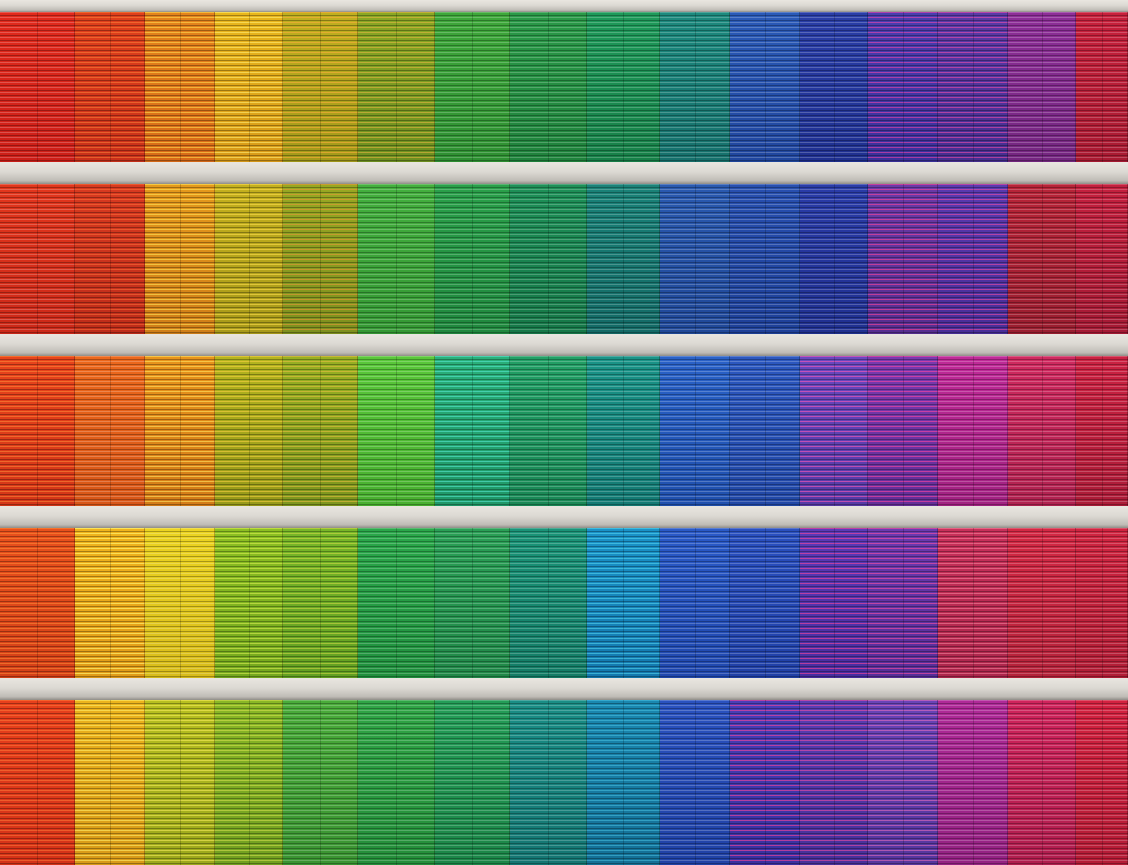 The image size is (1128, 865). Describe the element at coordinates (564, 6) in the screenshot. I see `facade-top-beam` at that location.